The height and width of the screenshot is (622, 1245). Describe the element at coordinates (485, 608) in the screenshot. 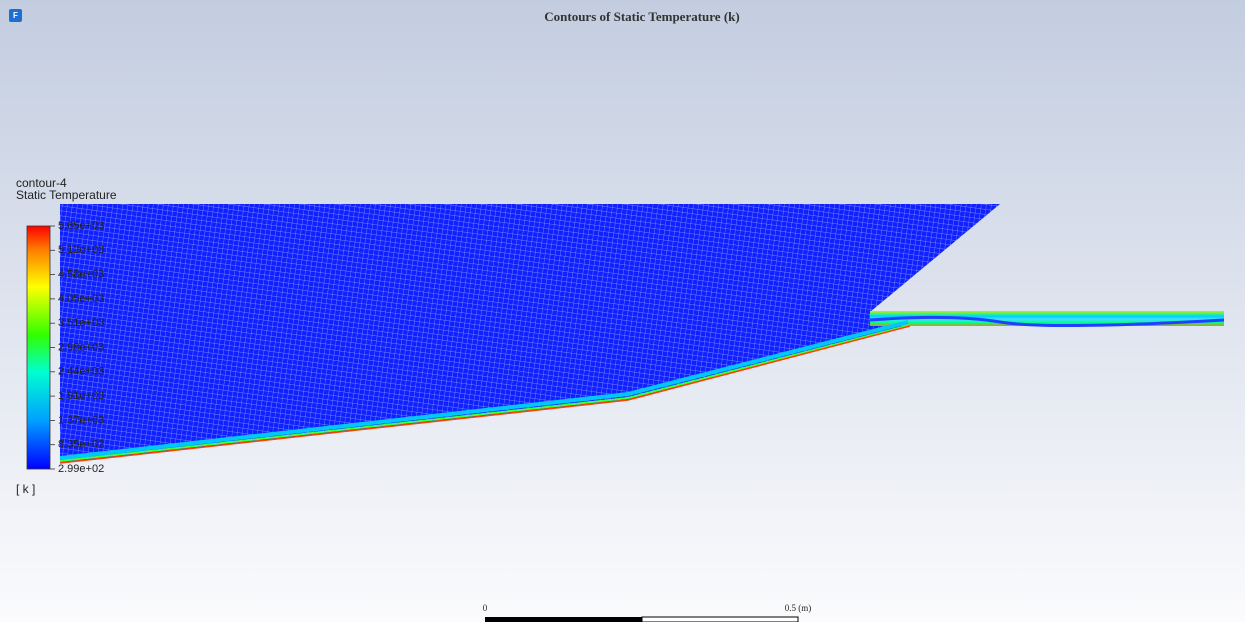

I see `scale-start: 0` at that location.